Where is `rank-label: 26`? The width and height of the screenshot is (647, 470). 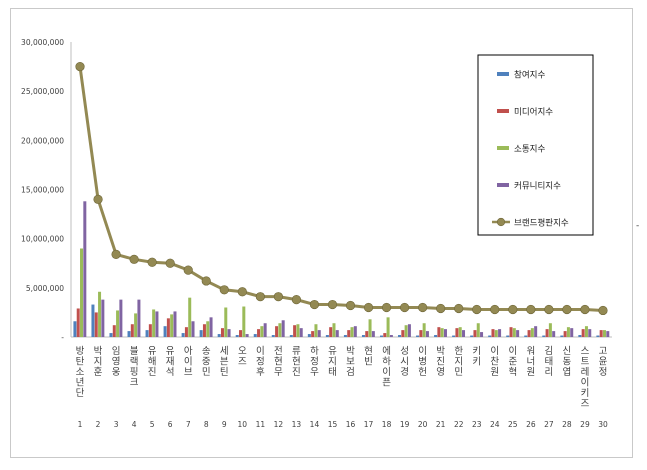 rank-label: 26 is located at coordinates (531, 424).